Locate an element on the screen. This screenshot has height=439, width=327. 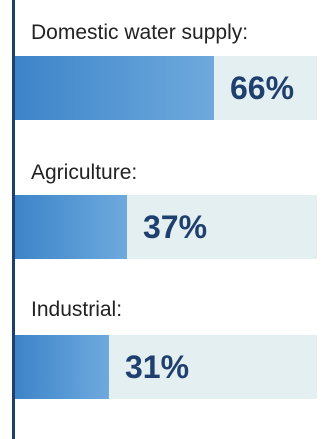
category-label-agriculture: Agriculture: is located at coordinates (84, 172).